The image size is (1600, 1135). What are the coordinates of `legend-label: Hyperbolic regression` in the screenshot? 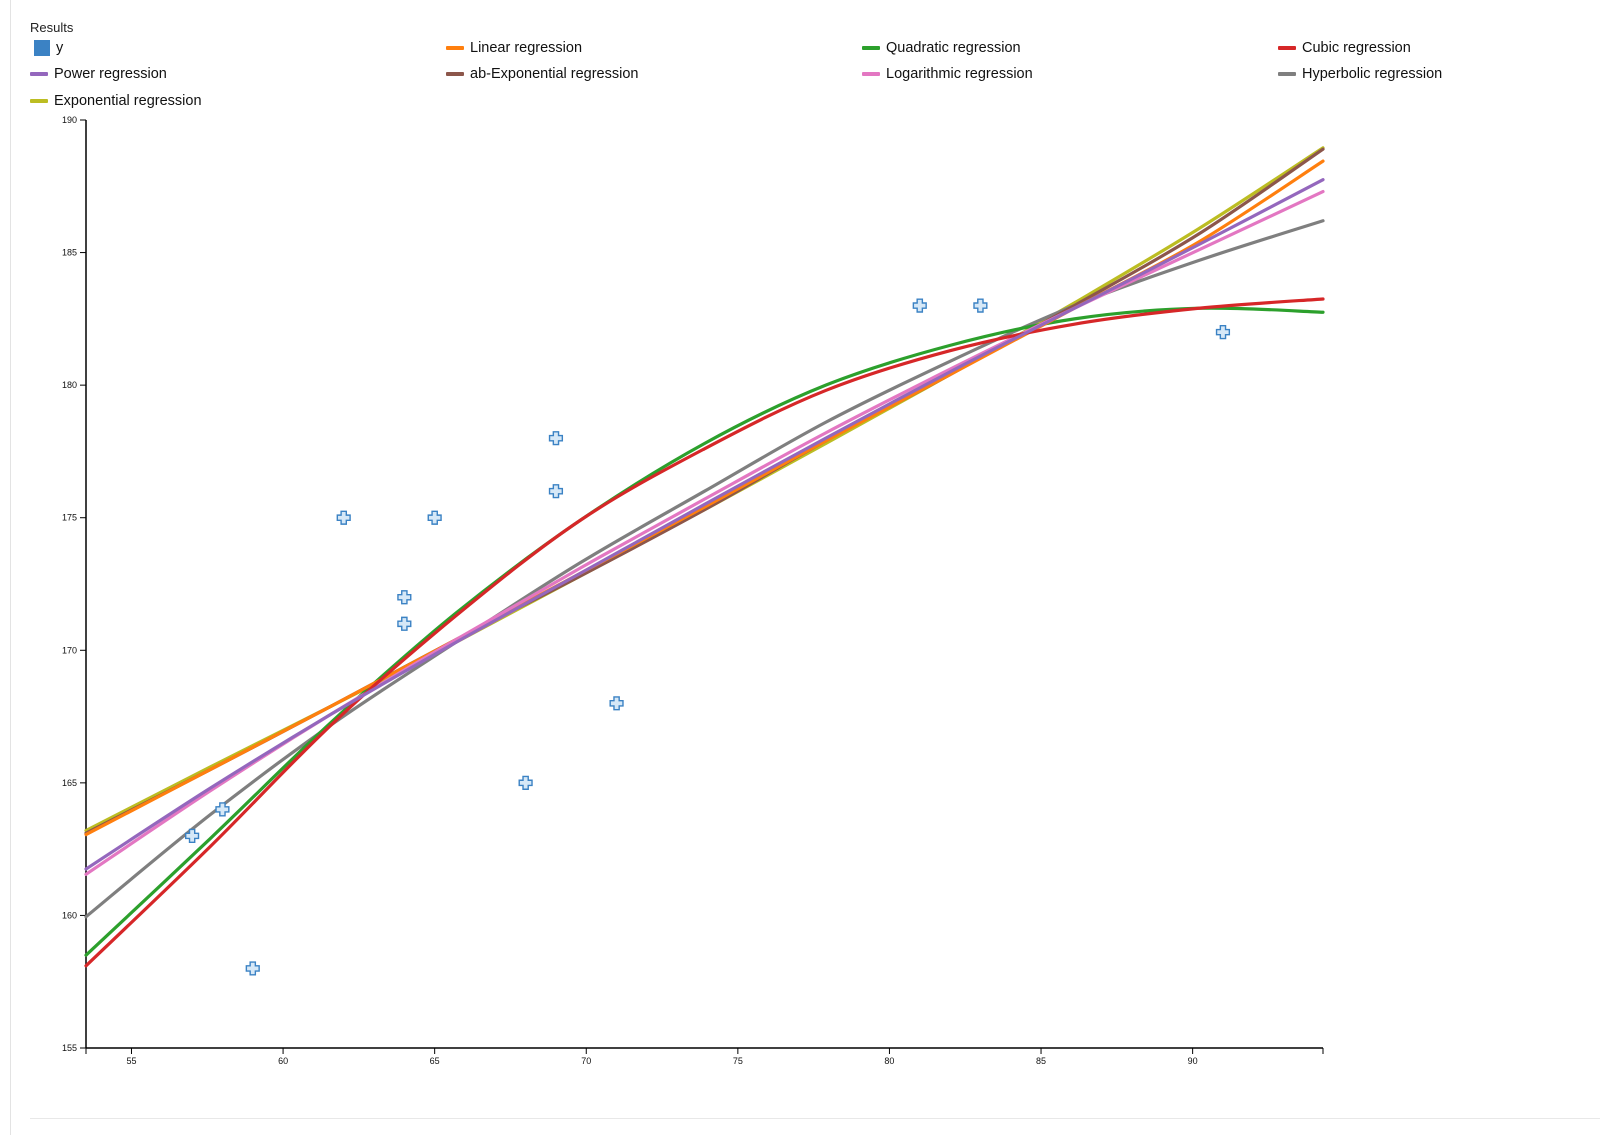 It's located at (1372, 74).